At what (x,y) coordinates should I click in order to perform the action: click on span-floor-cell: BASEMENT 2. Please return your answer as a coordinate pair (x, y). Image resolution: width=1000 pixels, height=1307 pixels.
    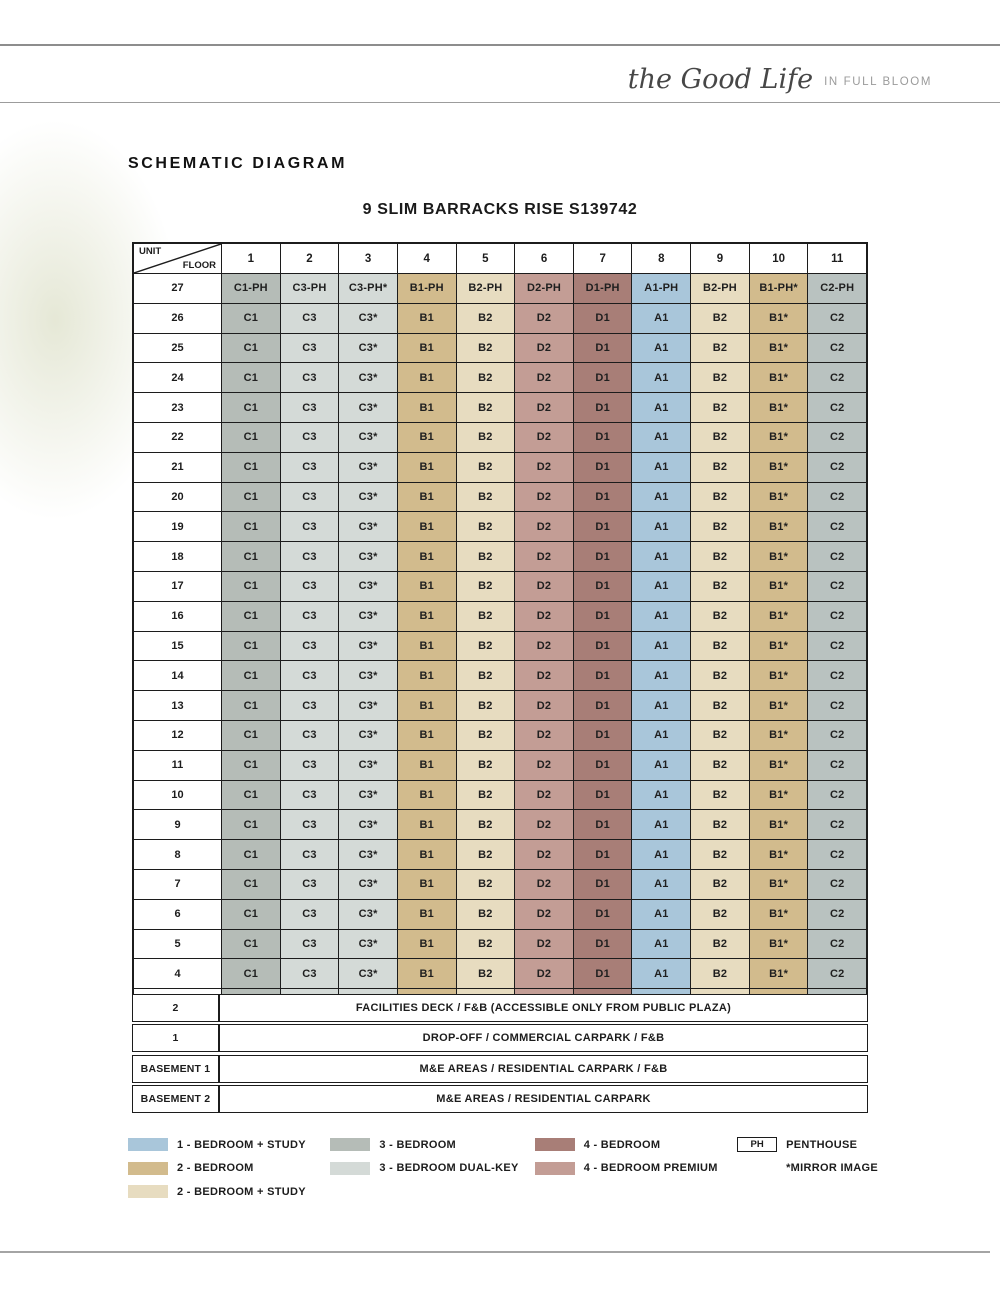
    Looking at the image, I should click on (176, 1099).